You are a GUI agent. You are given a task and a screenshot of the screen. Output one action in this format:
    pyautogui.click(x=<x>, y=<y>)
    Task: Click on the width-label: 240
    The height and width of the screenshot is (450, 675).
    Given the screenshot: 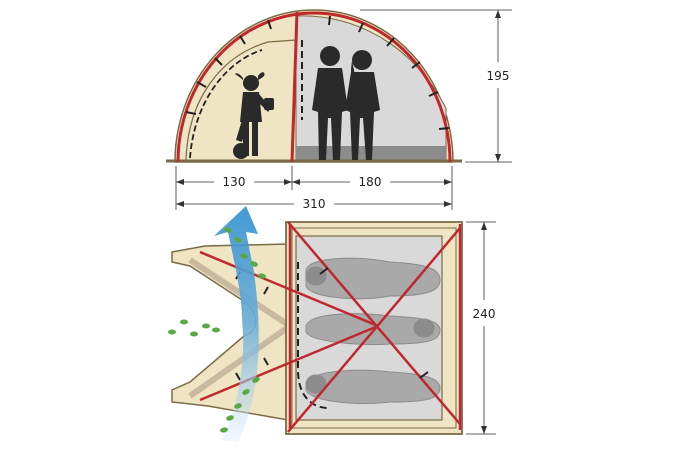 What is the action you would take?
    pyautogui.click(x=484, y=314)
    